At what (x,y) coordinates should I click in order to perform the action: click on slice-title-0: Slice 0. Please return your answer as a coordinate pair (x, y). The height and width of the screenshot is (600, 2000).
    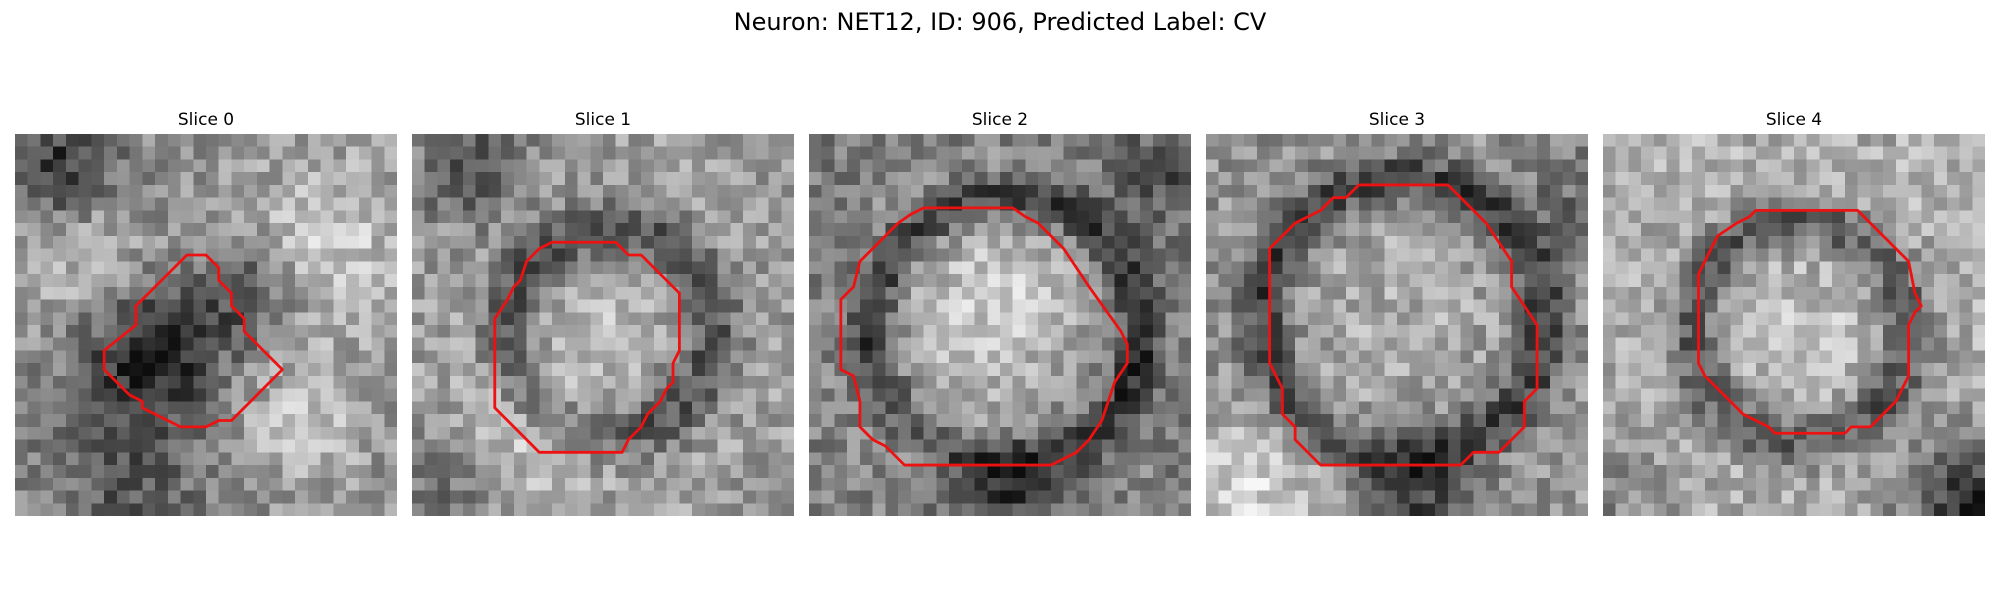
    Looking at the image, I should click on (206, 120).